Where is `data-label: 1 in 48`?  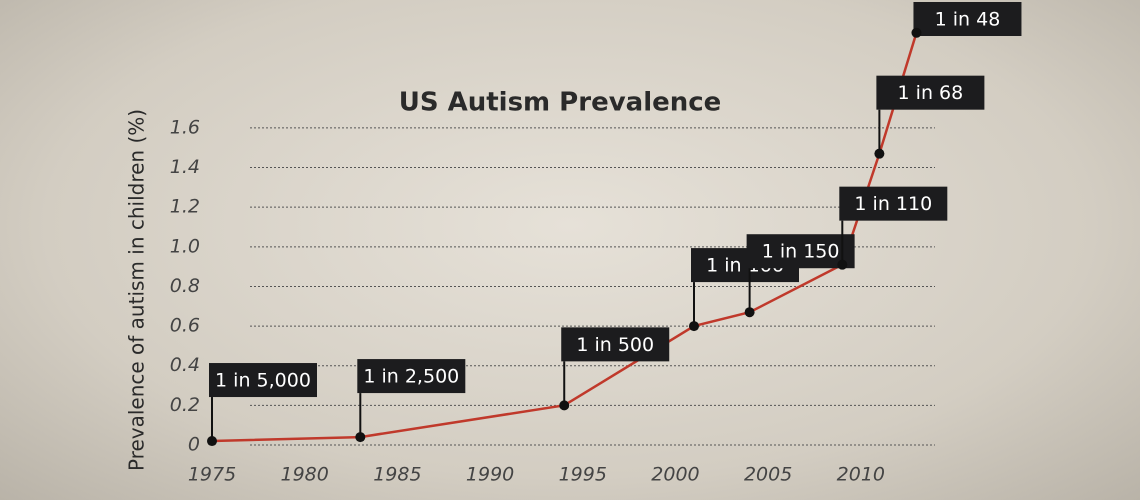 data-label: 1 in 48 is located at coordinates (968, 20).